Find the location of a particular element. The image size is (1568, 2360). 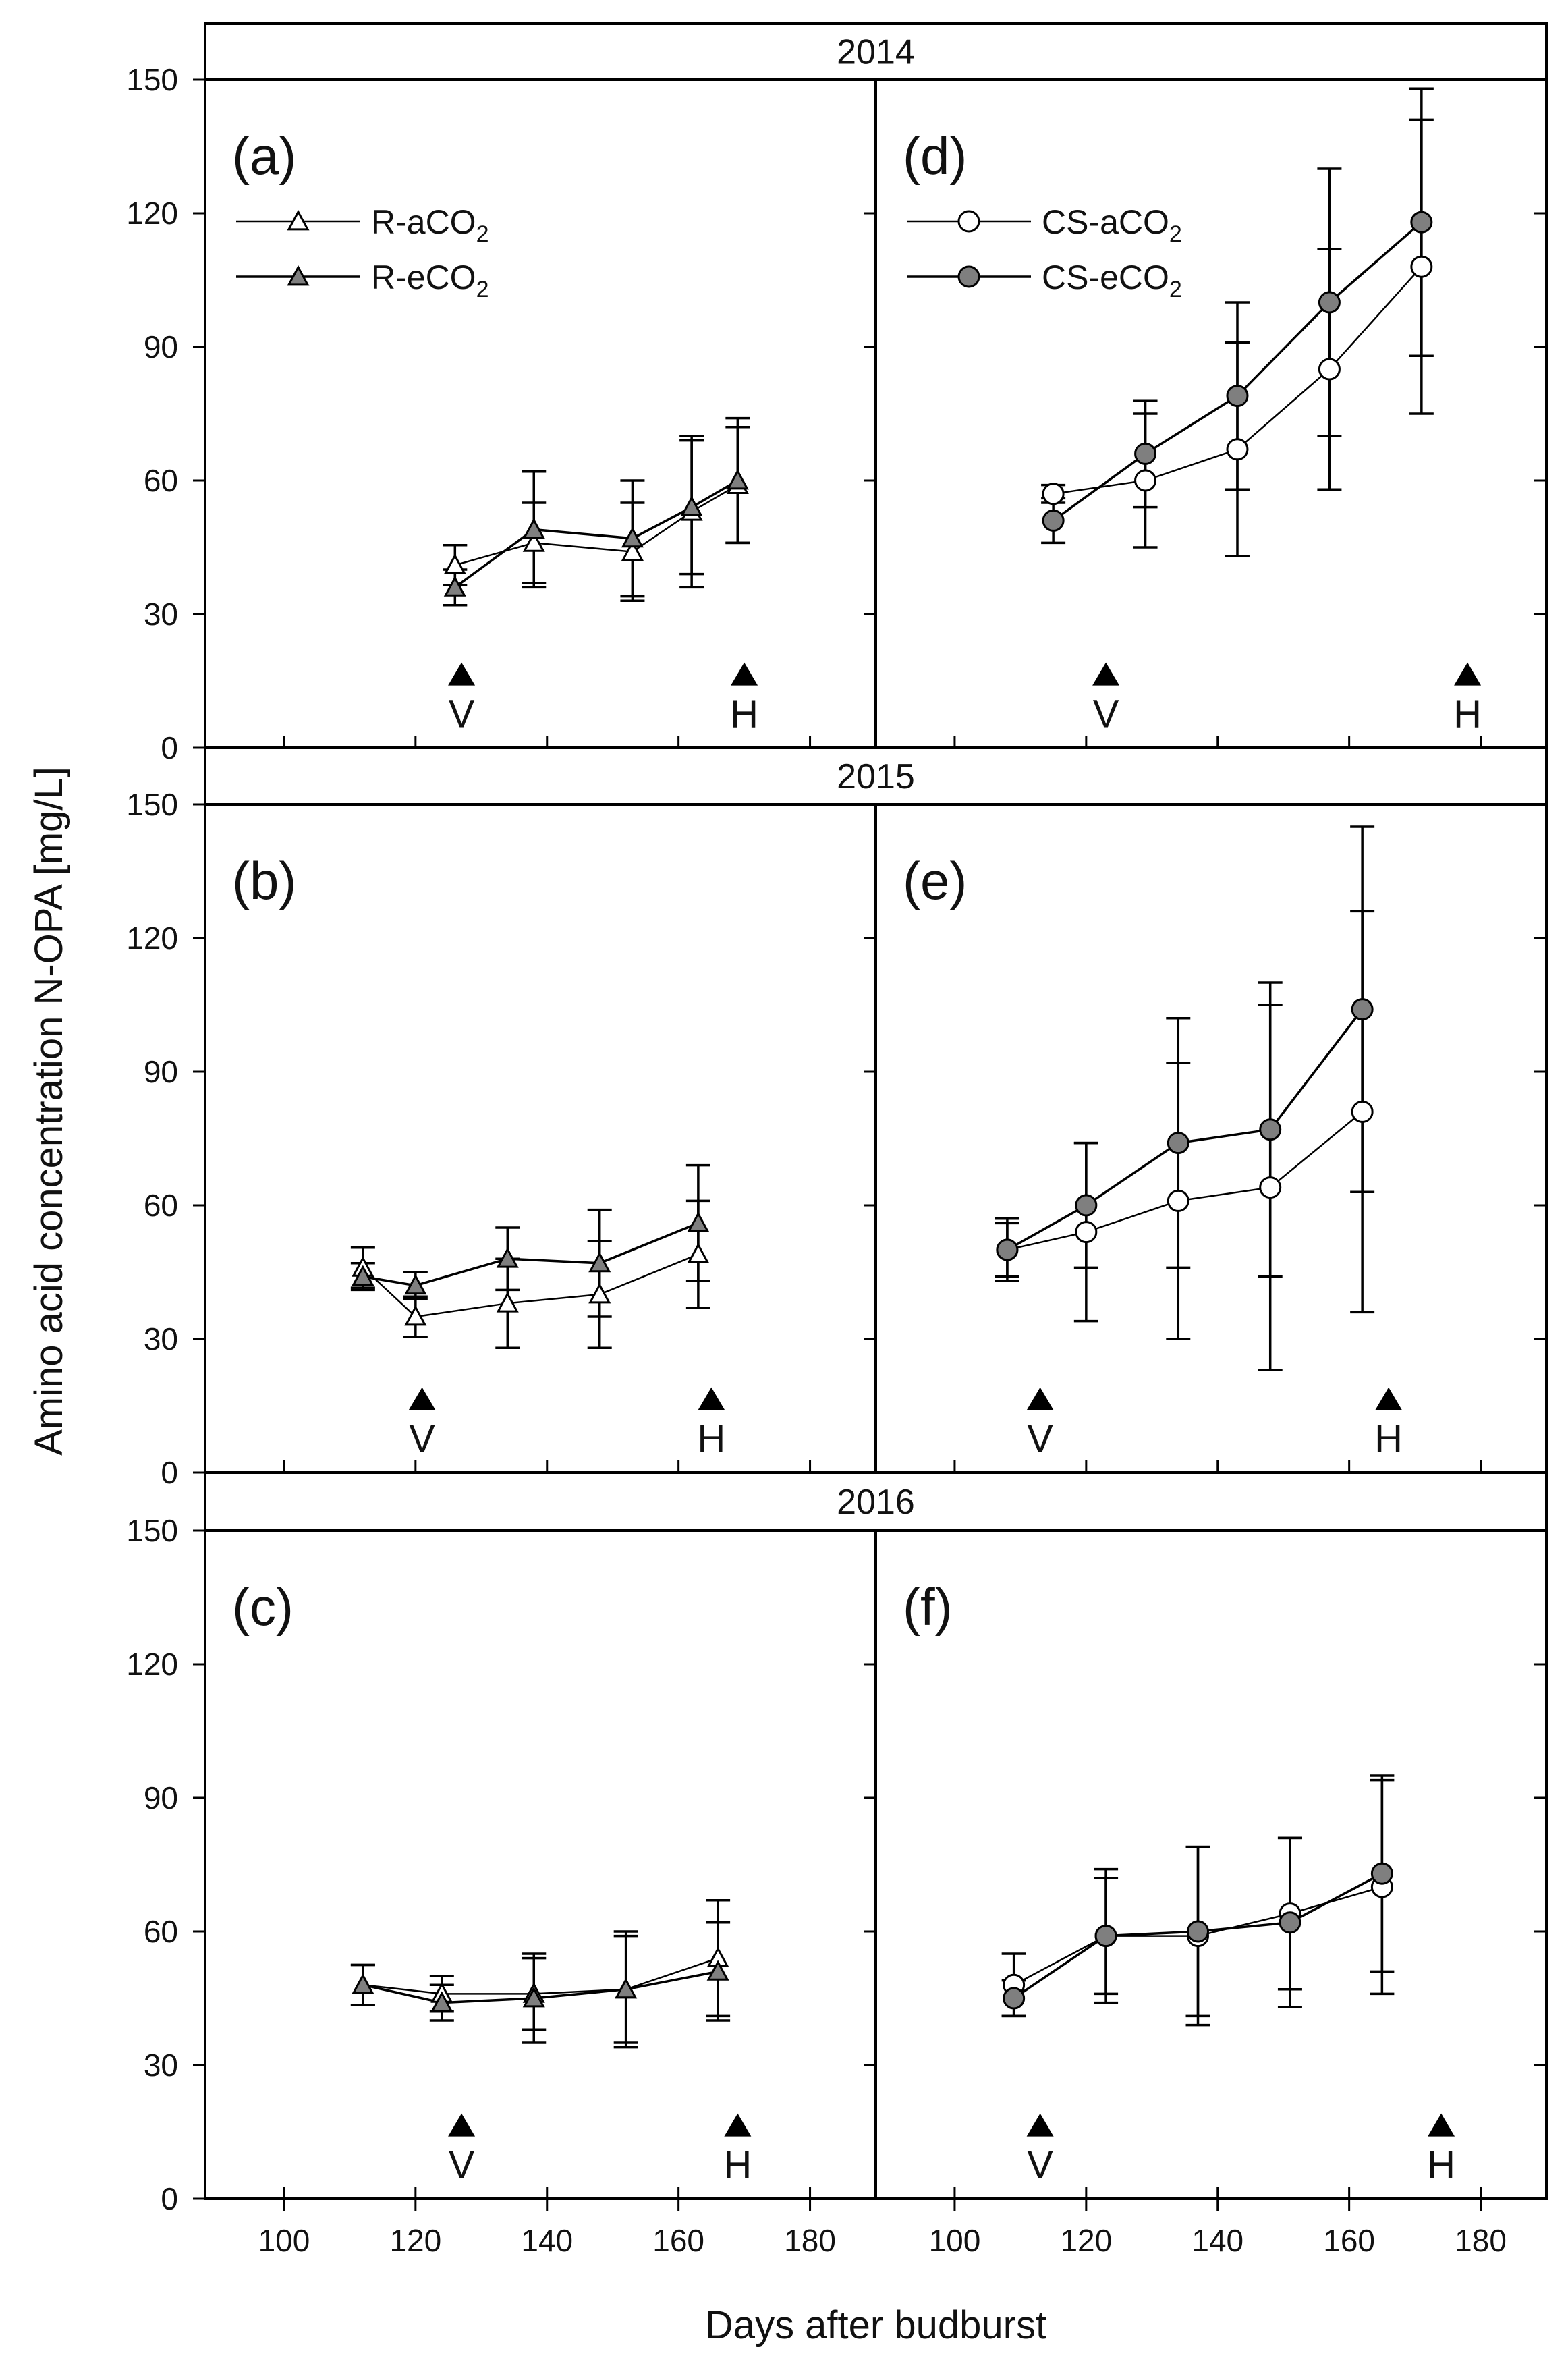

legend-label: R-aCO2 is located at coordinates (430, 225).